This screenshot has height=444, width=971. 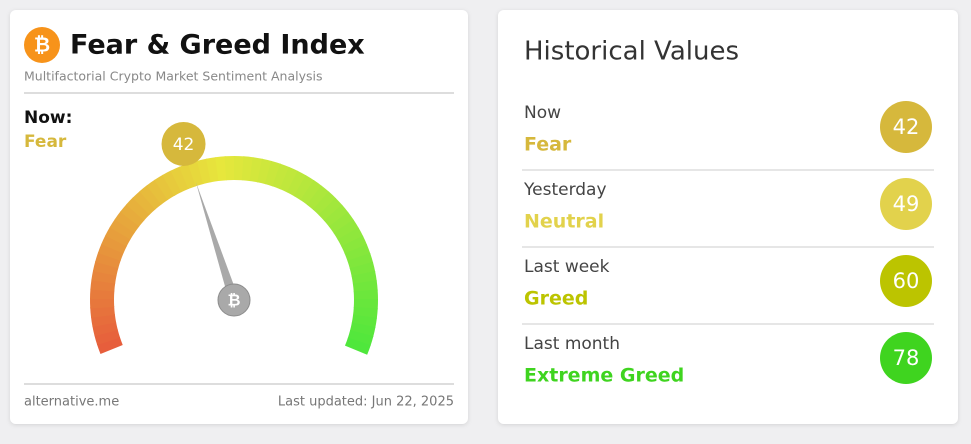 What do you see at coordinates (366, 402) in the screenshot?
I see `footer-updated: Last updated: Jun 22, 2025` at bounding box center [366, 402].